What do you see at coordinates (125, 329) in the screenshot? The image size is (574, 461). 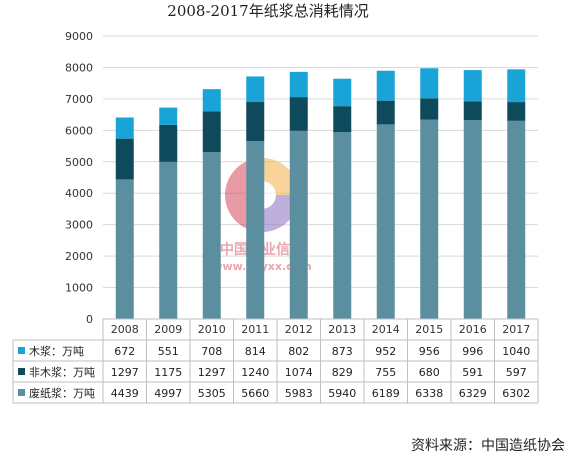 I see `x-tick-label: 2008` at bounding box center [125, 329].